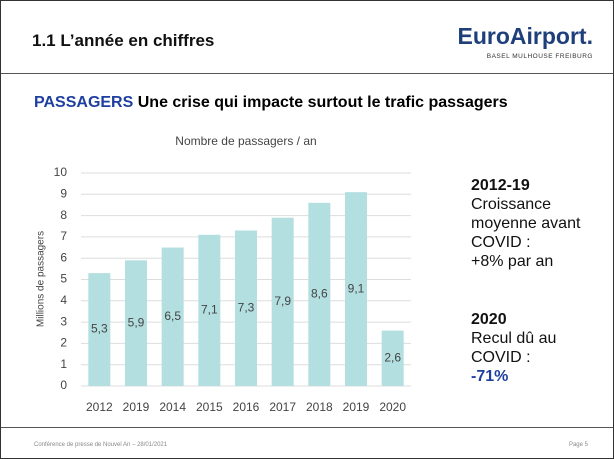  I want to click on data-label: 7,9, so click(282, 301).